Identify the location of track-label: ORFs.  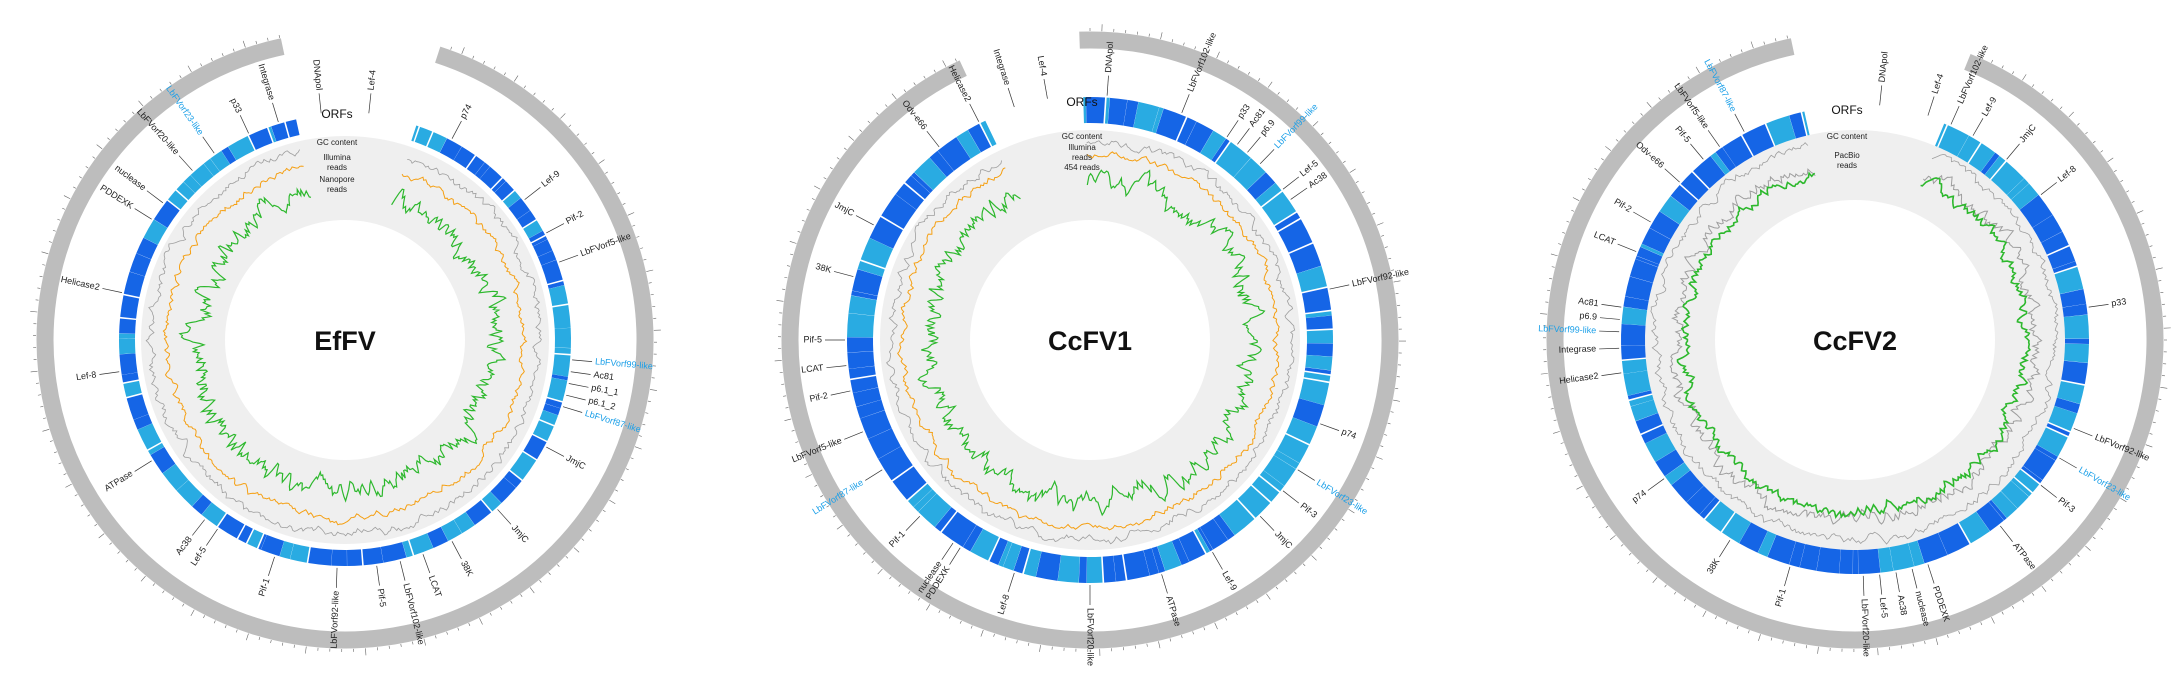
(1846, 110).